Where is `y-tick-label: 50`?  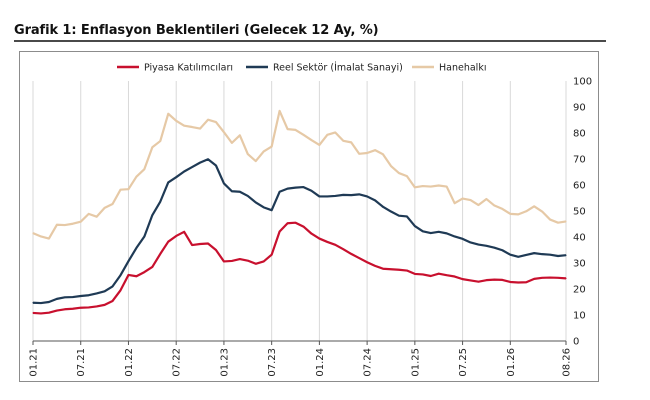
y-tick-label: 50 is located at coordinates (579, 212).